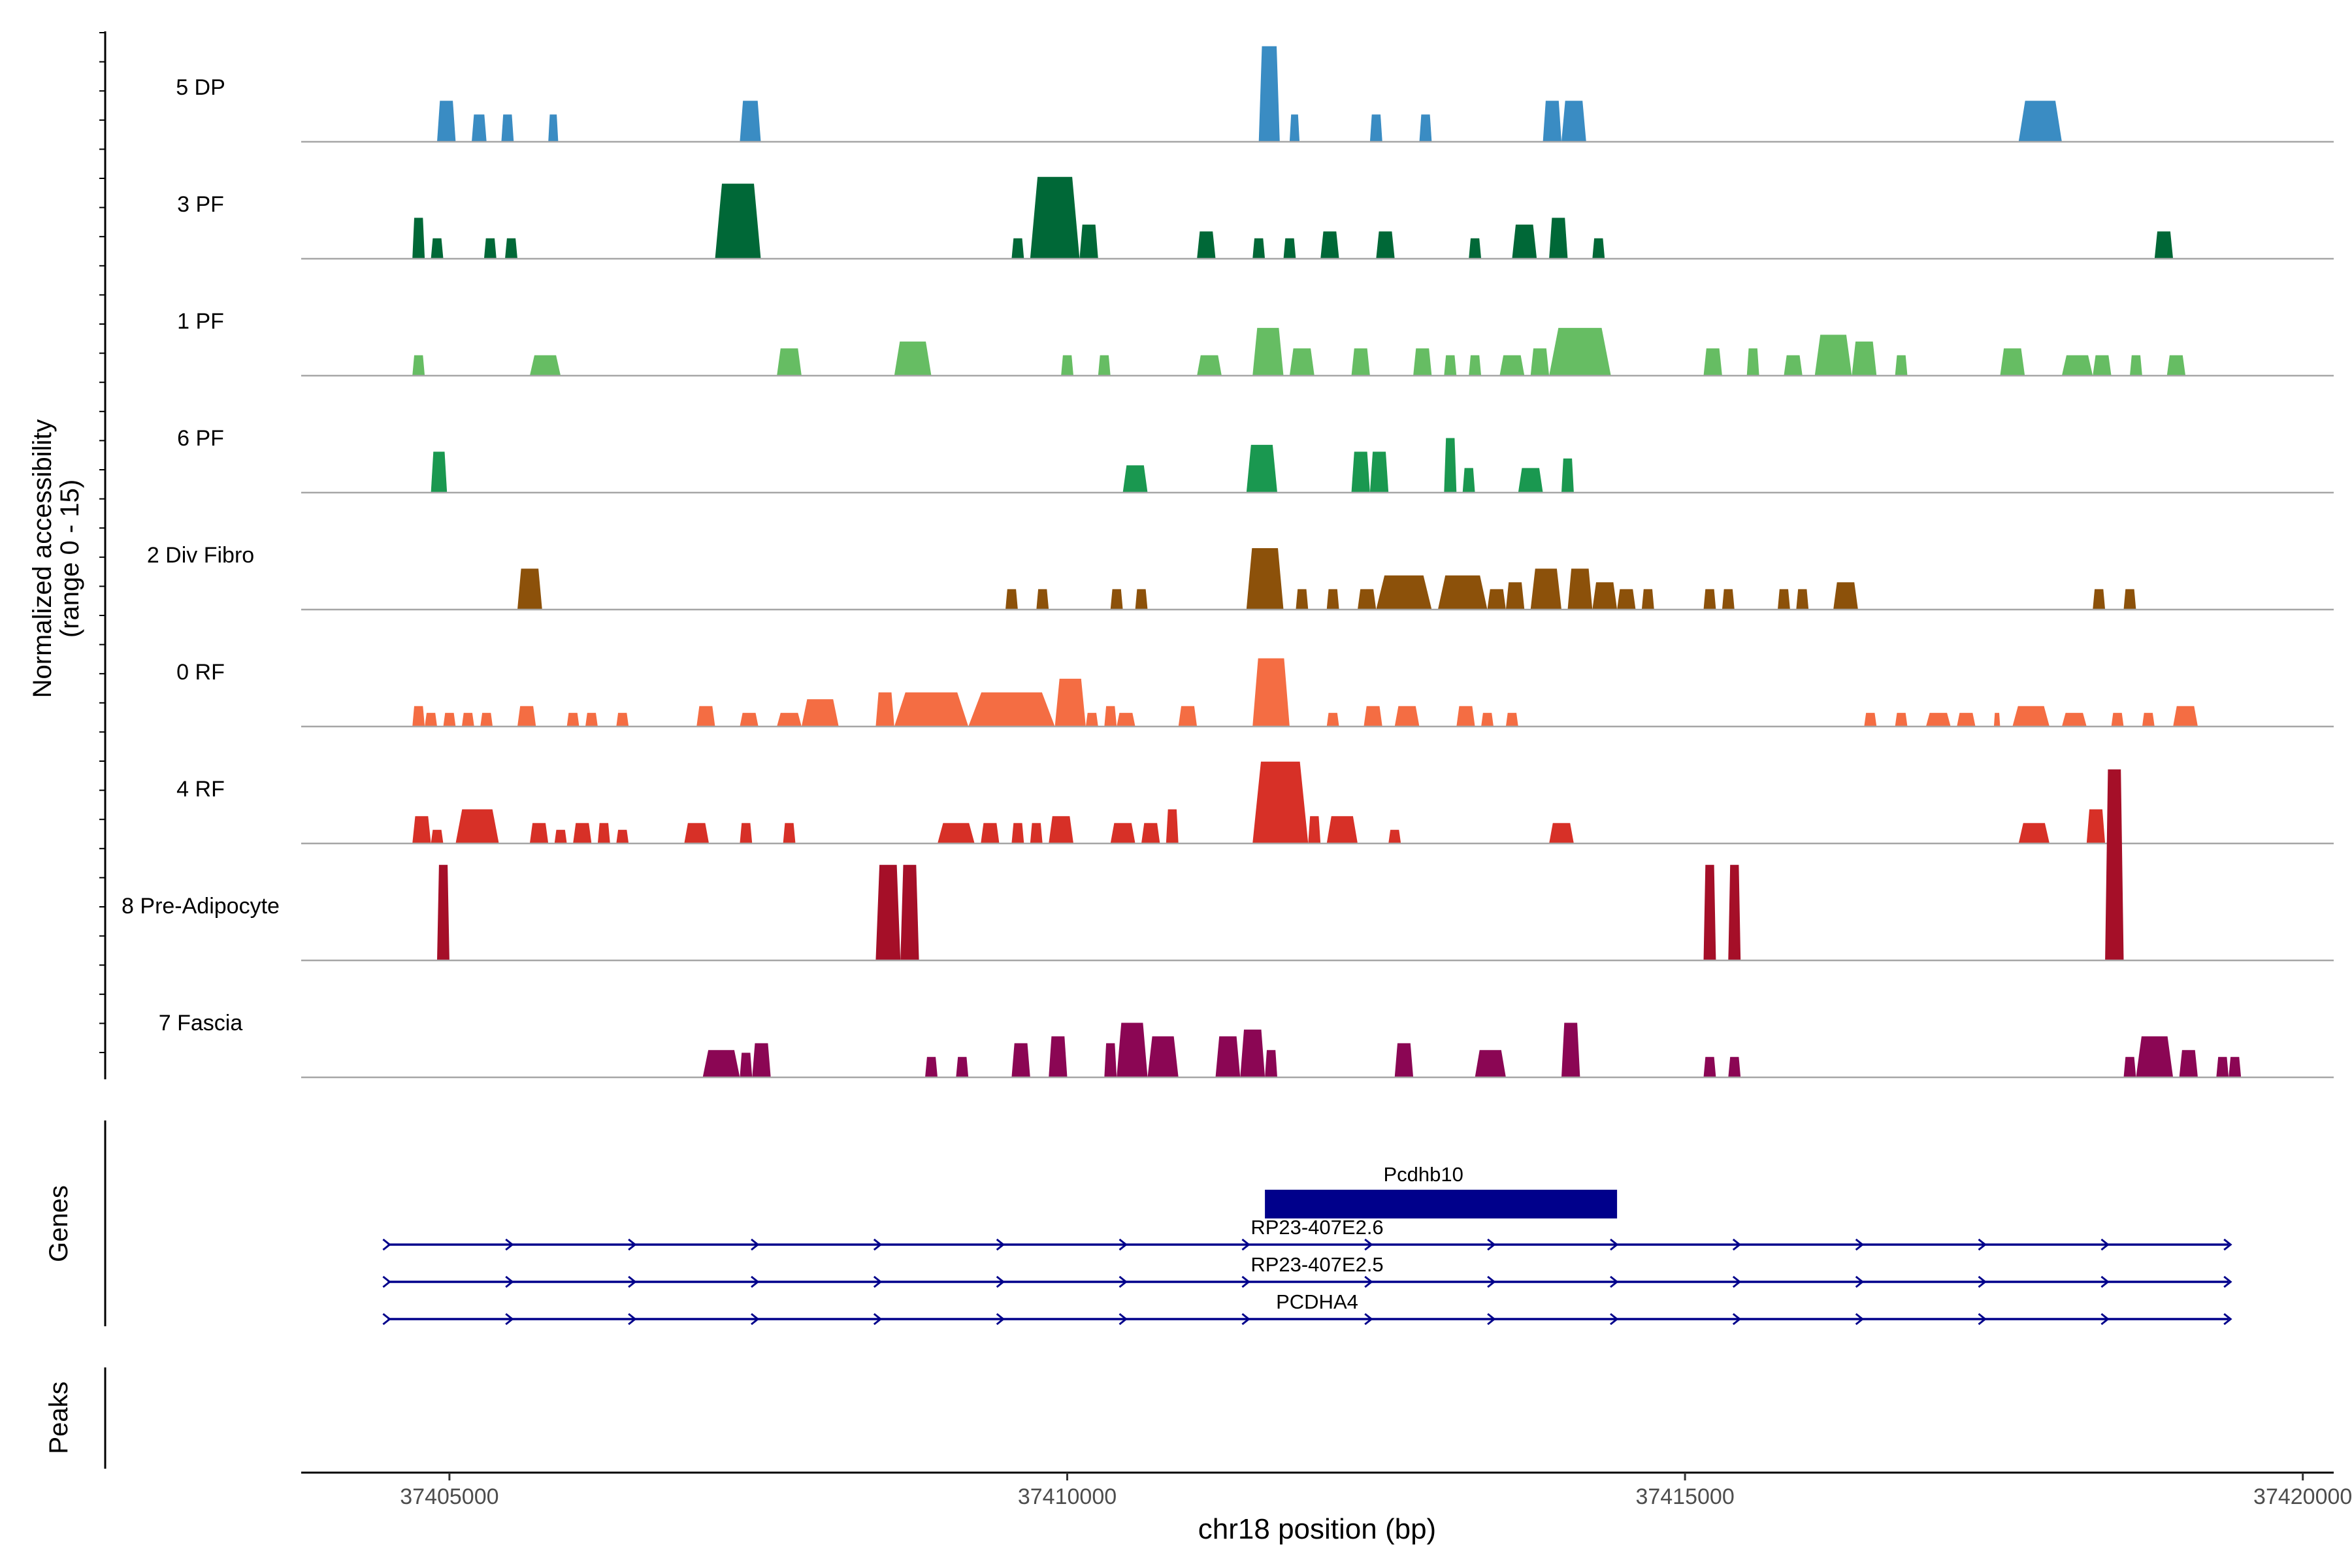  What do you see at coordinates (1228, 865) in the screenshot?
I see `track-8: 8 Pre-Adipocyte` at bounding box center [1228, 865].